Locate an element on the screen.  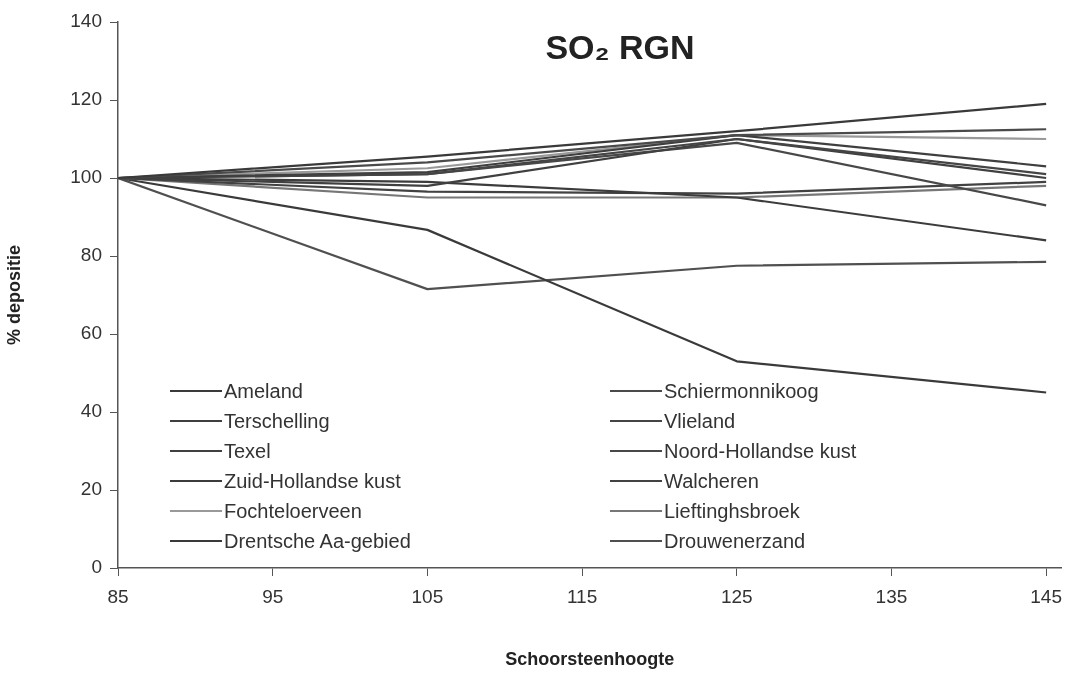
x-axis-title: Schoorsteenhoogte is located at coordinates (590, 659).